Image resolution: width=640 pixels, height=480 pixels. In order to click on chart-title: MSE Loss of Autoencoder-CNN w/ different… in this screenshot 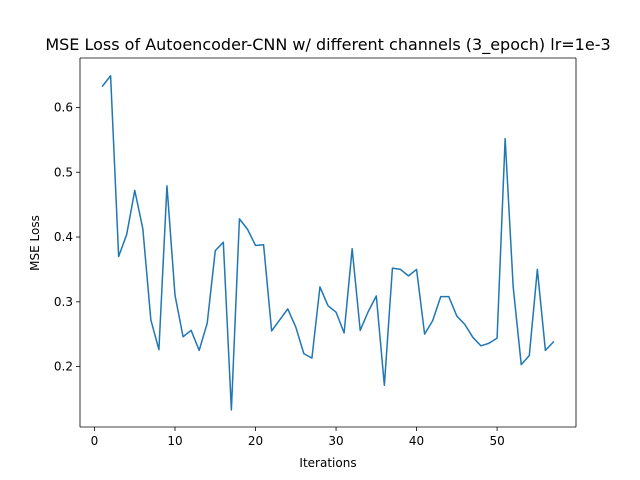, I will do `click(327, 45)`.